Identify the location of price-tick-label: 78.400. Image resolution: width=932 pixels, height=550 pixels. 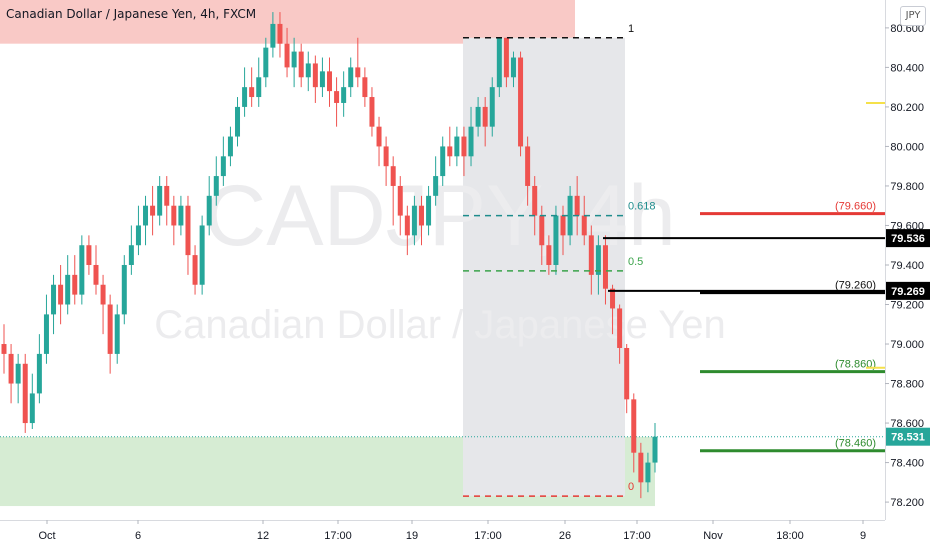
(907, 464).